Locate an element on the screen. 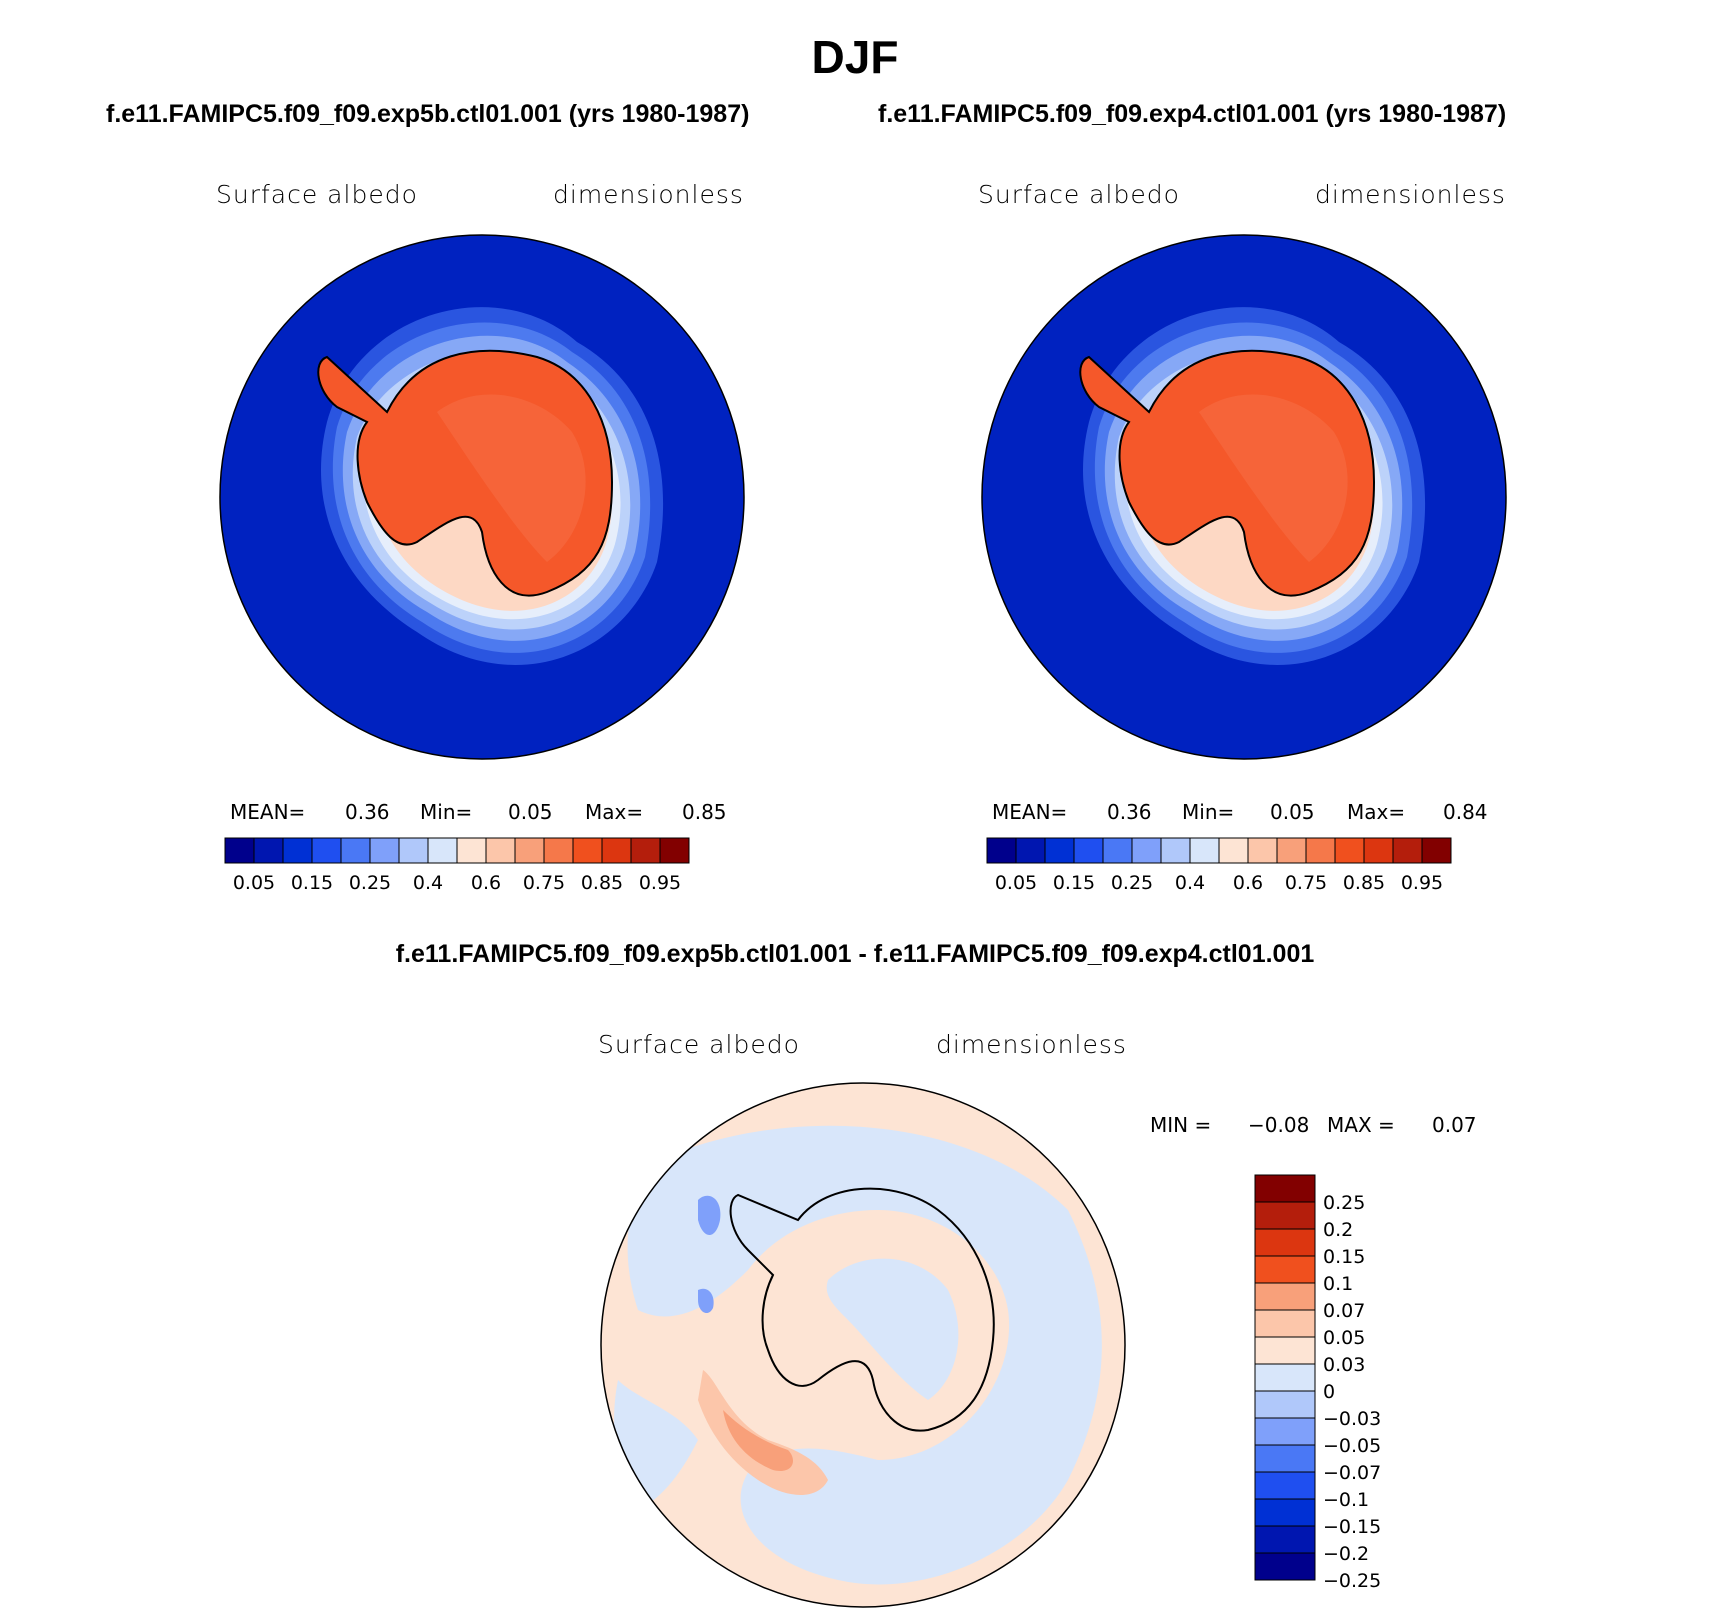  figure-title: DJF is located at coordinates (855, 57).